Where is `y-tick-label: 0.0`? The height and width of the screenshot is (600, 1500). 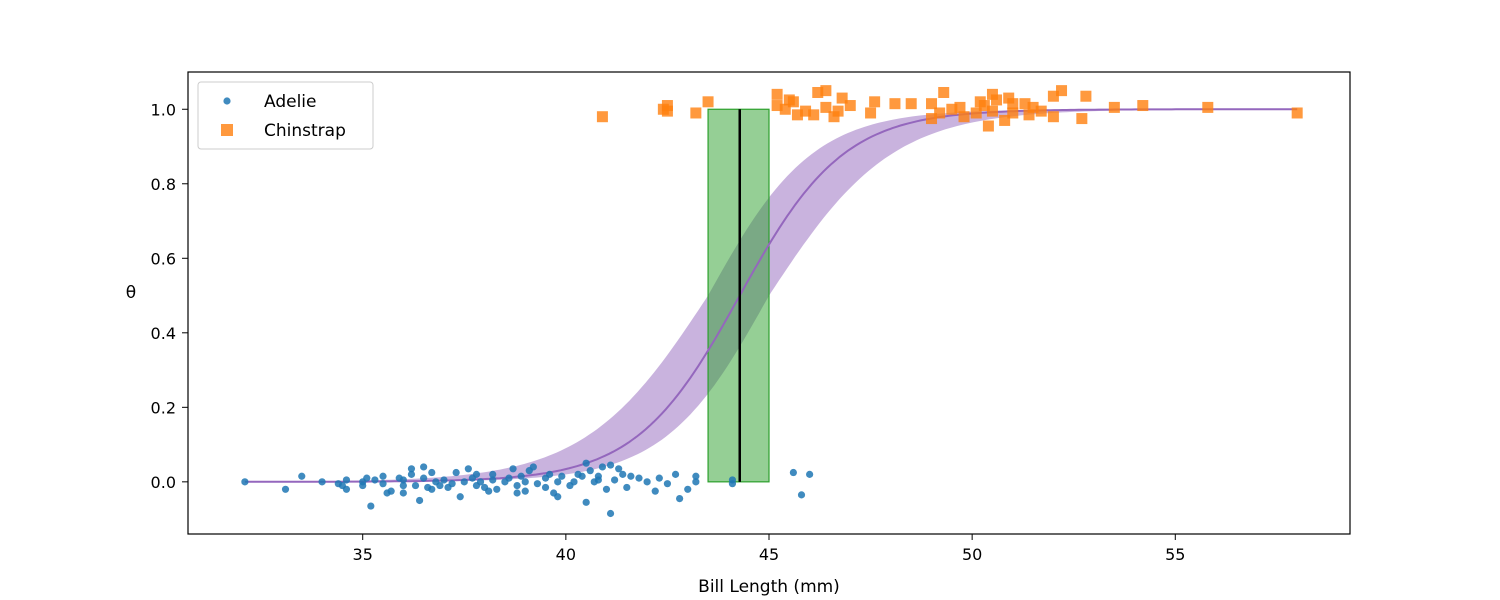
y-tick-label: 0.0 is located at coordinates (163, 482).